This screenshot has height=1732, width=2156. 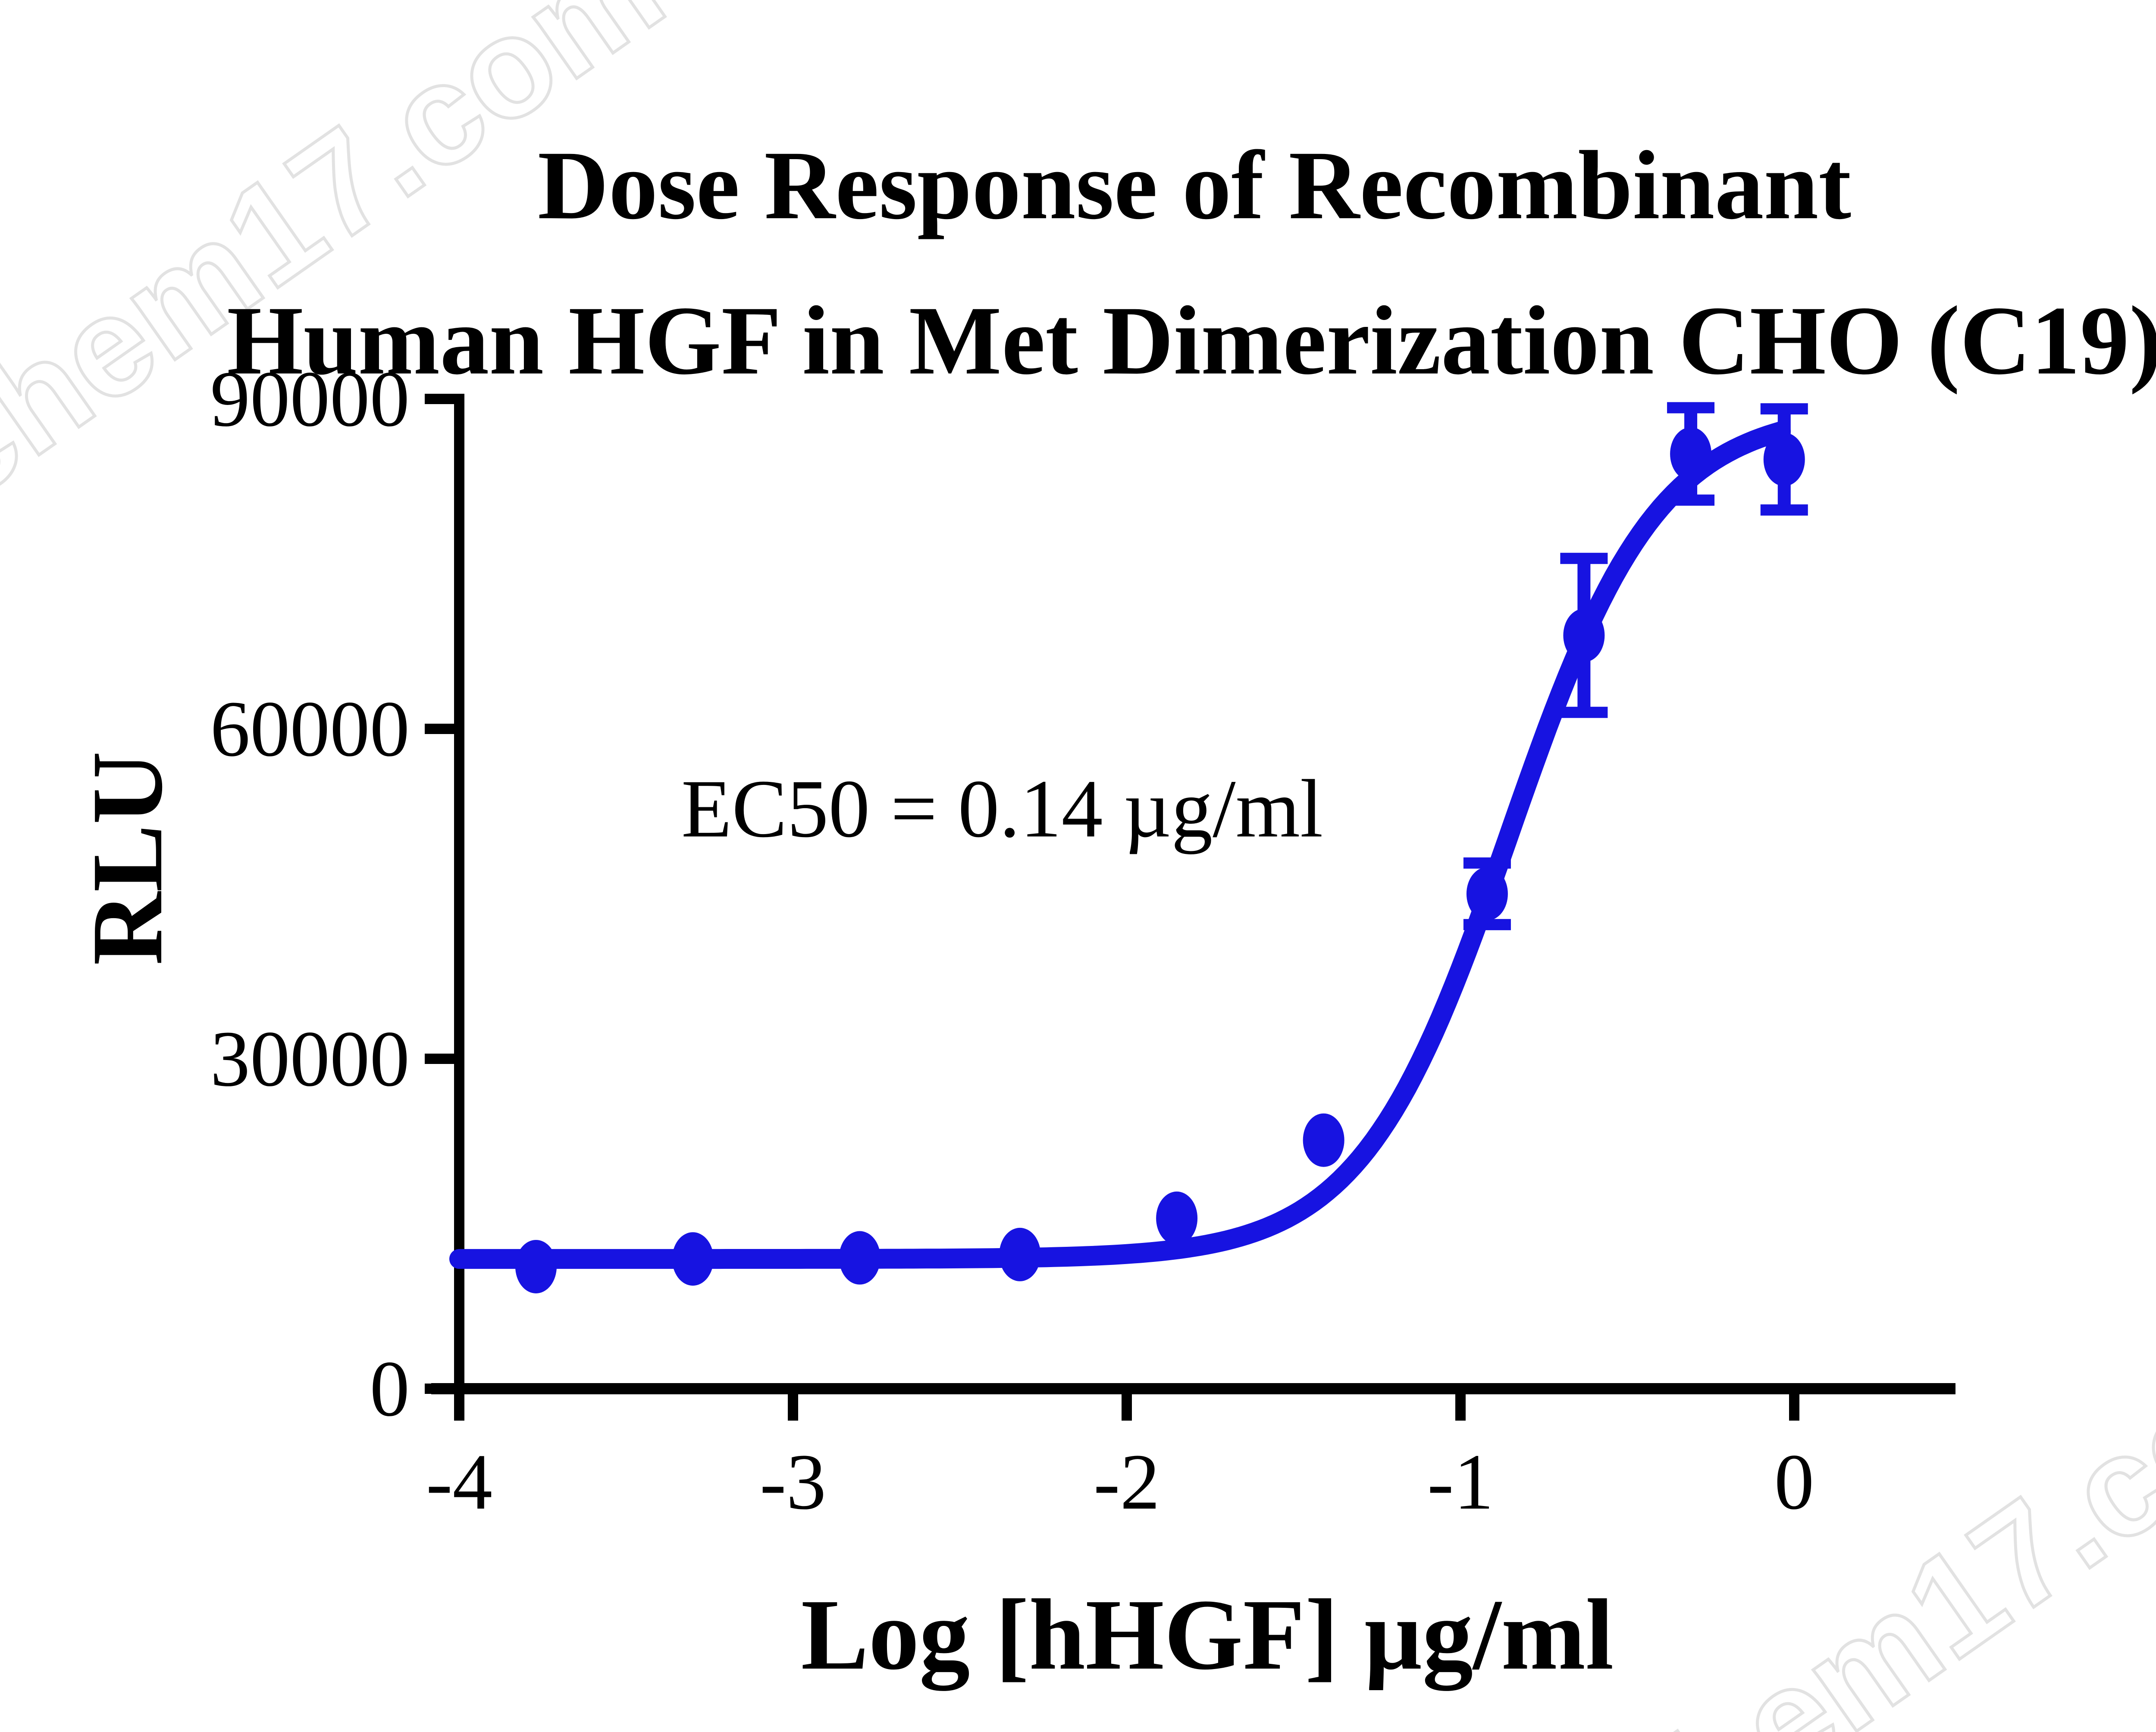 I want to click on y-tick-label: 60000, so click(x=310, y=729).